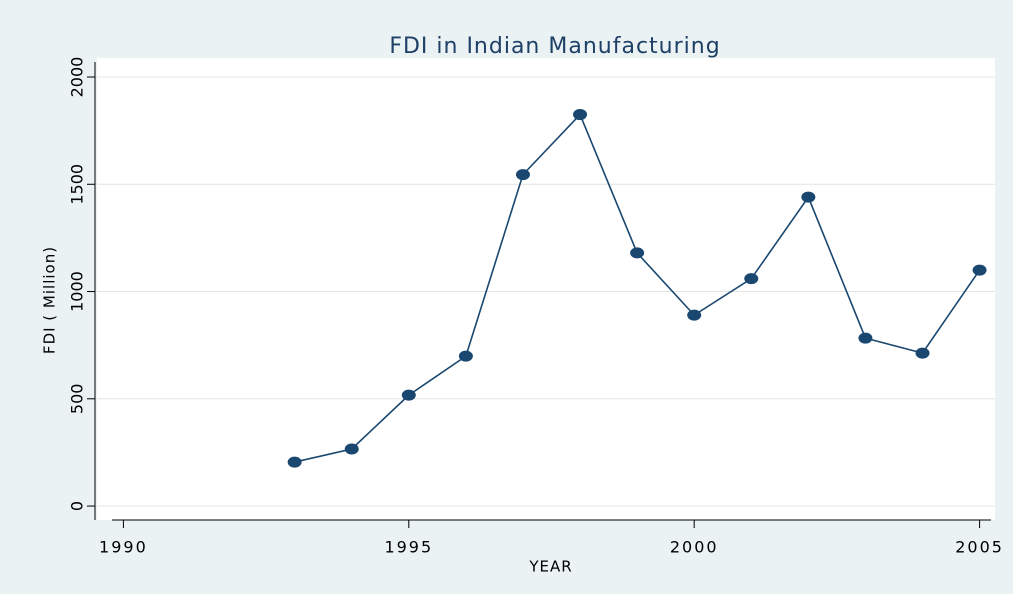 The width and height of the screenshot is (1013, 594). What do you see at coordinates (50, 300) in the screenshot?
I see `y-axis-title: FDI ( Million)` at bounding box center [50, 300].